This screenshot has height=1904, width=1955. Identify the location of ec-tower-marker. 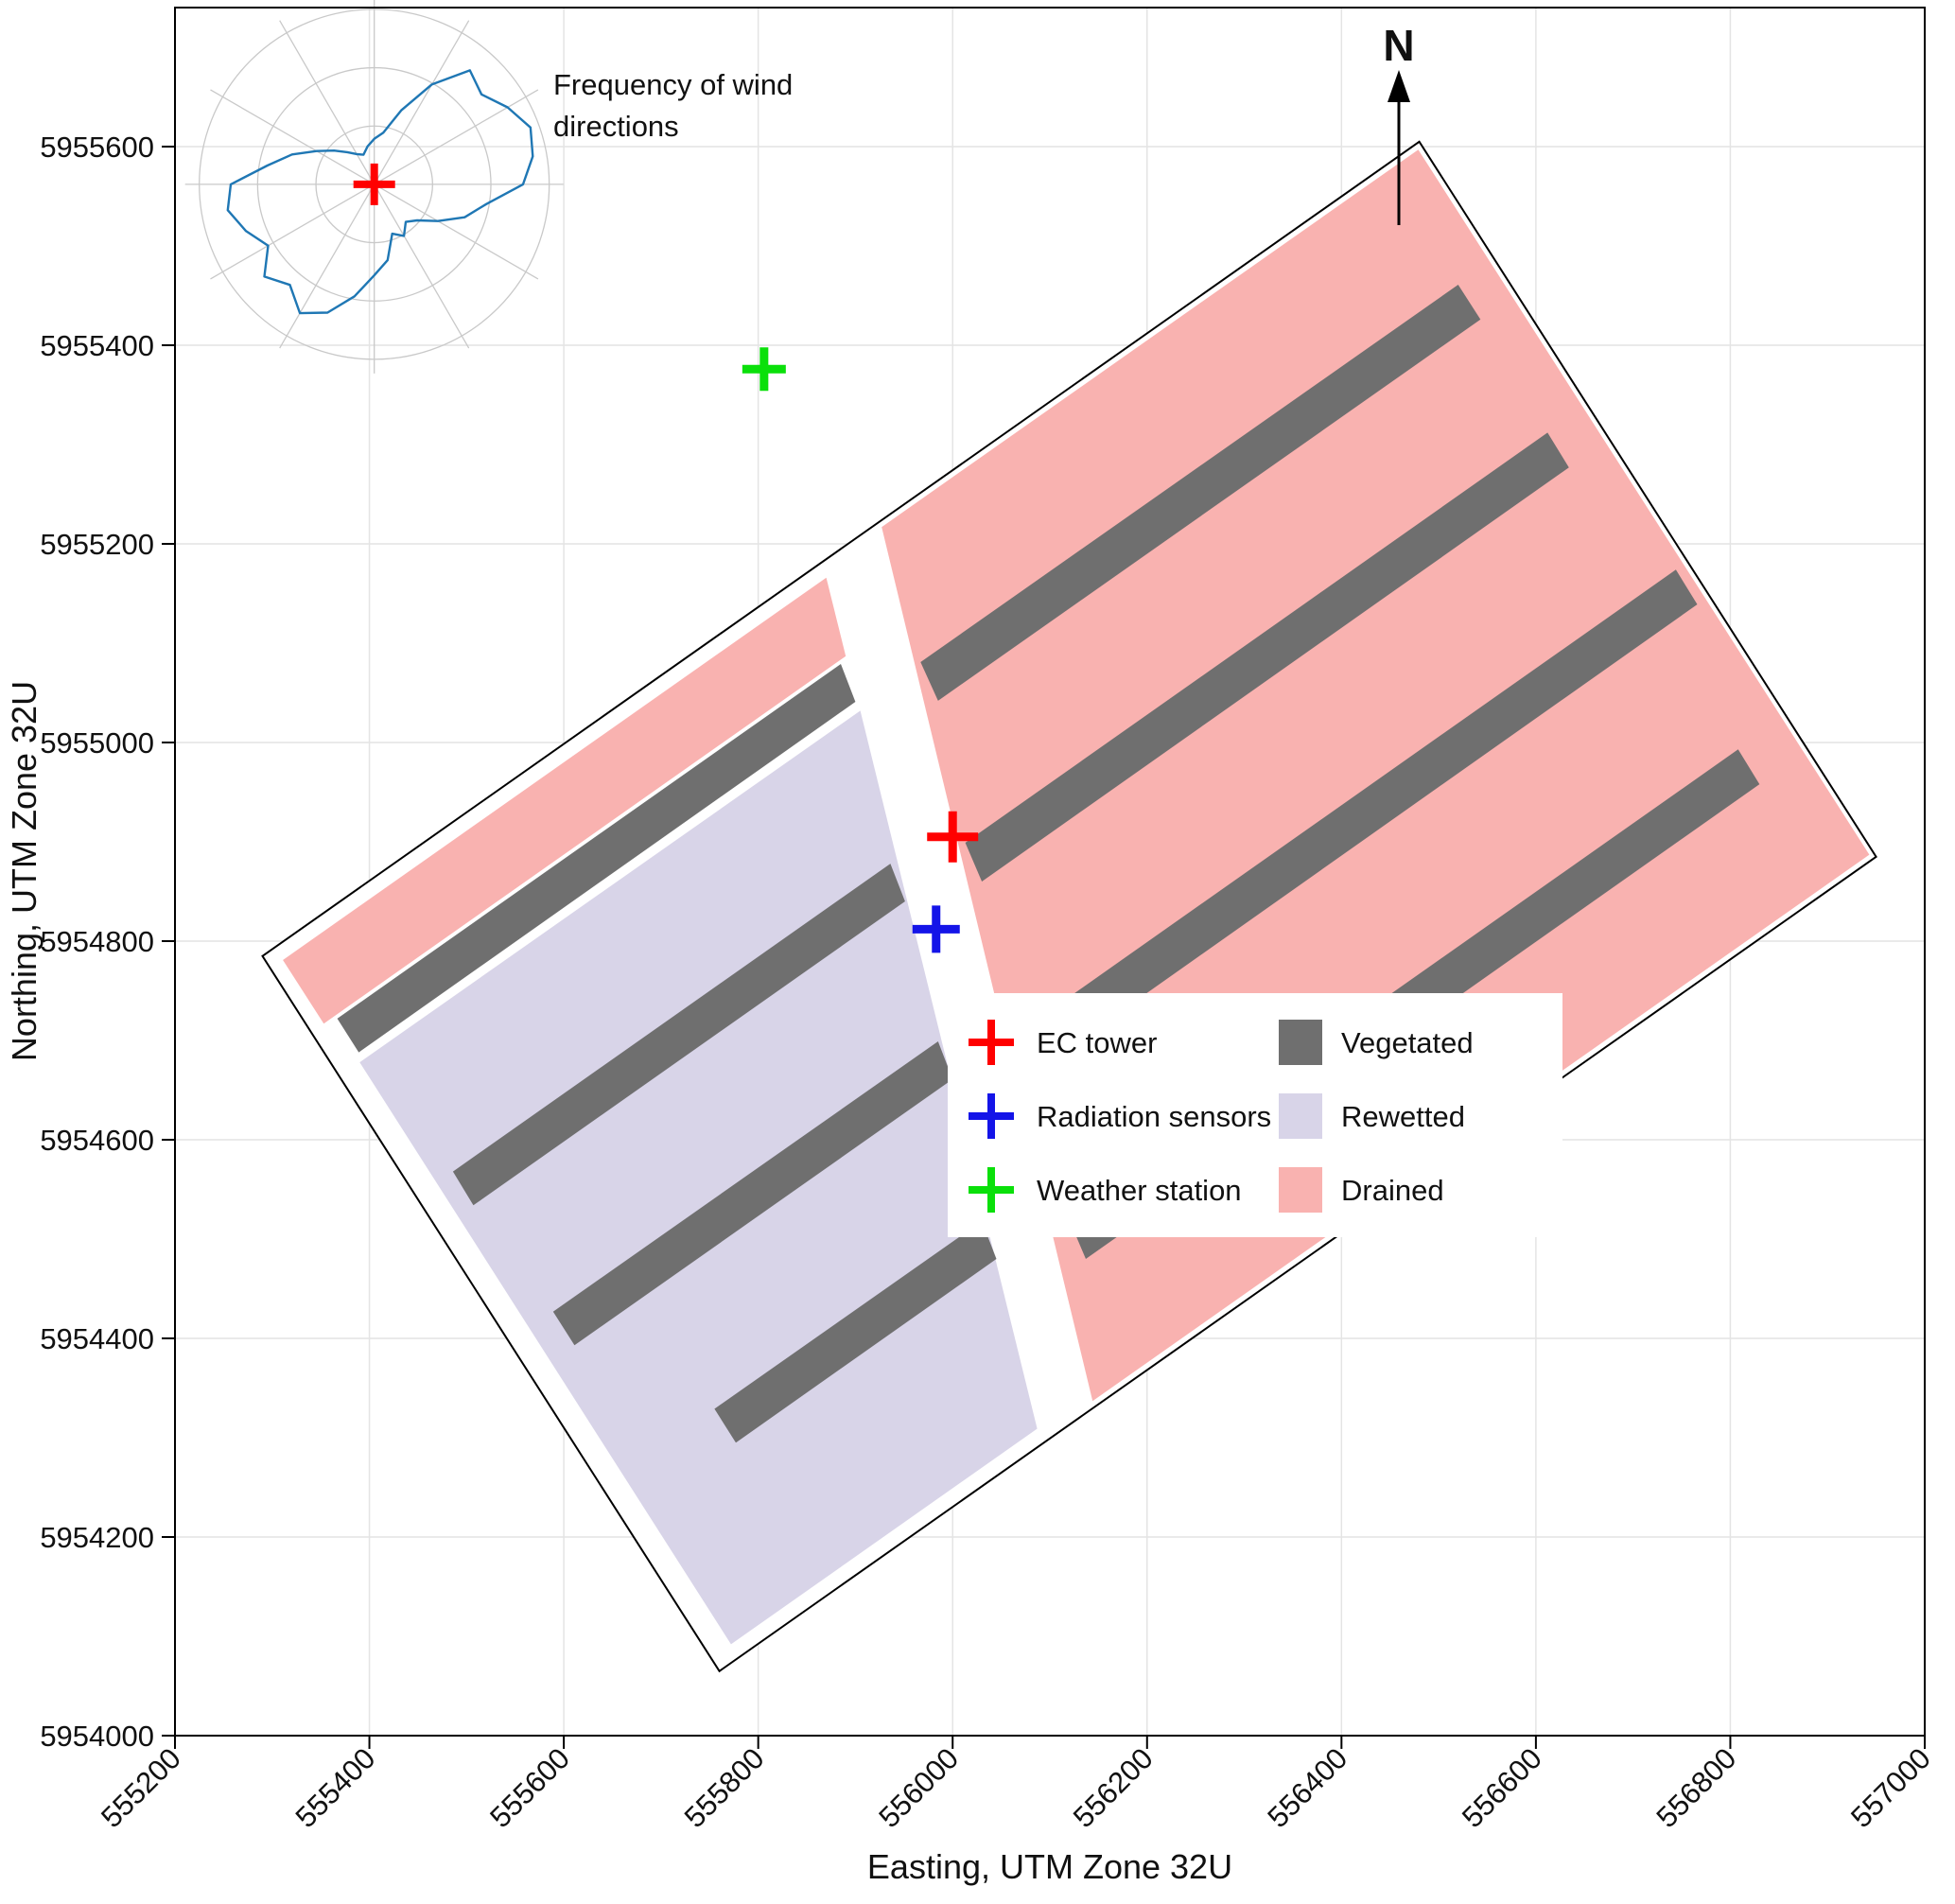
(953, 837).